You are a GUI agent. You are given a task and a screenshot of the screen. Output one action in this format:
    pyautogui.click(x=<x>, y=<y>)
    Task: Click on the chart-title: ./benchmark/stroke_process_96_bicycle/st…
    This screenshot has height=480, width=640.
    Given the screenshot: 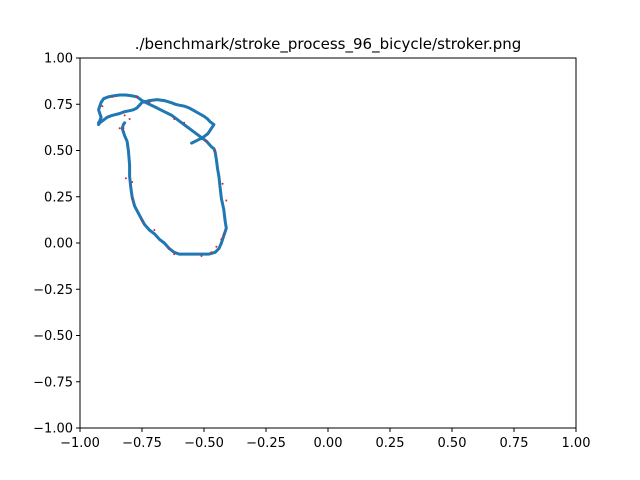 What is the action you would take?
    pyautogui.click(x=328, y=44)
    